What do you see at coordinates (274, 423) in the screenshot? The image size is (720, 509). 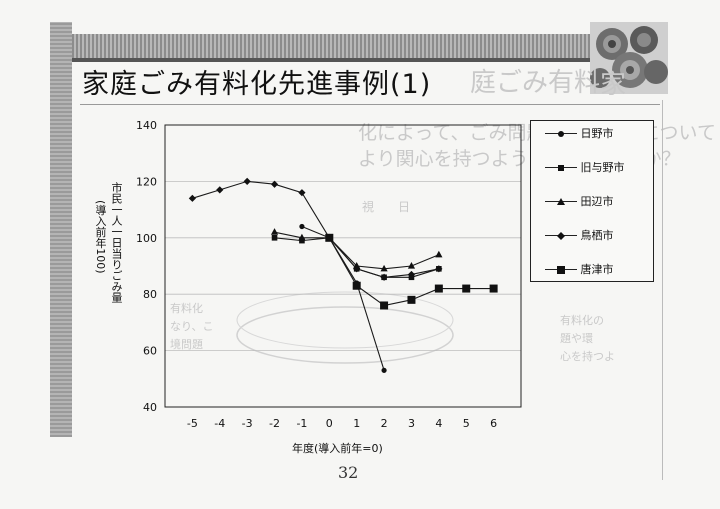 I see `x-tick-label: -2` at bounding box center [274, 423].